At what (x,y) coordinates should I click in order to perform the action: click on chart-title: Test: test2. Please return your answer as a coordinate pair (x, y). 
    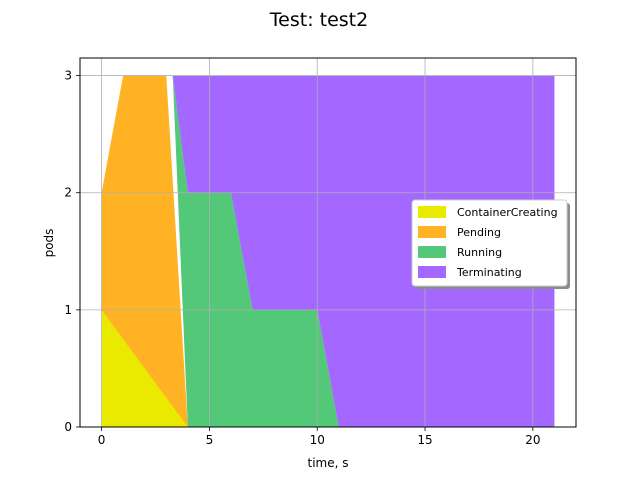
    Looking at the image, I should click on (318, 20).